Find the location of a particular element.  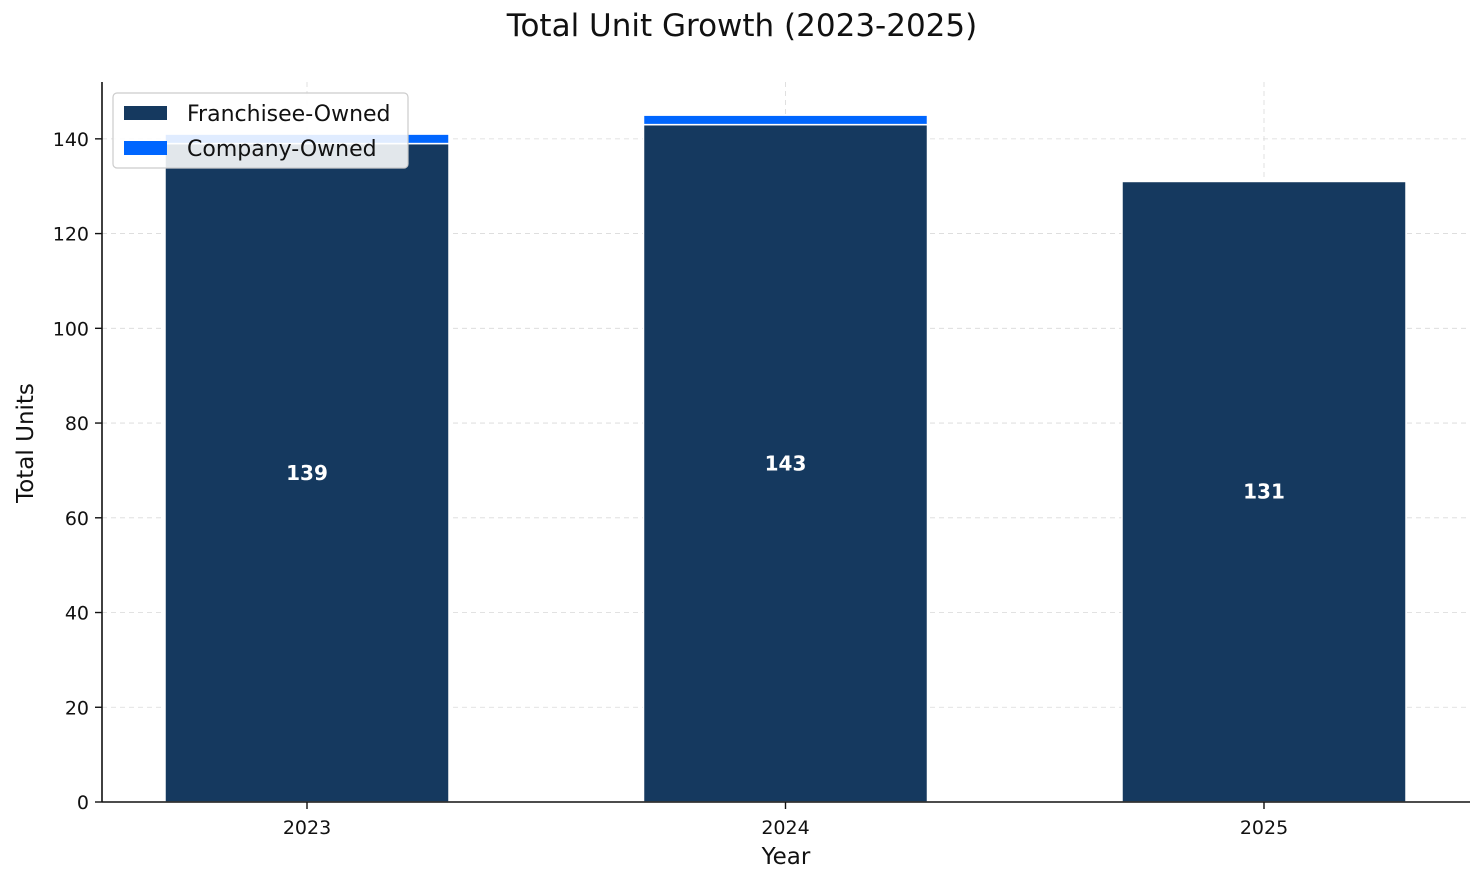

legend-box is located at coordinates (260, 130).